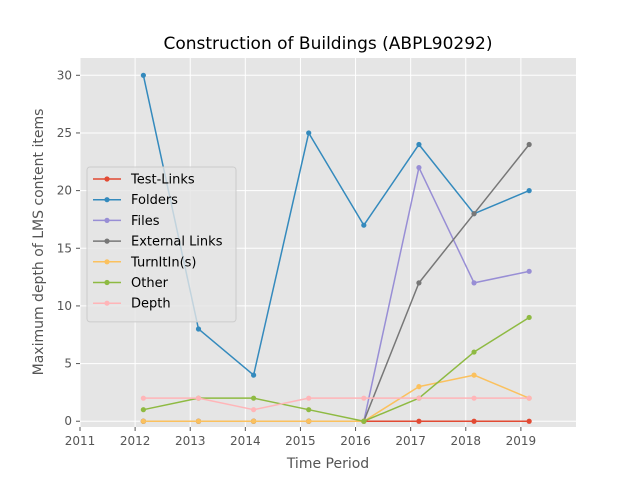 This screenshot has height=480, width=640. Describe the element at coordinates (410, 441) in the screenshot. I see `x-tick-label: 2017` at that location.